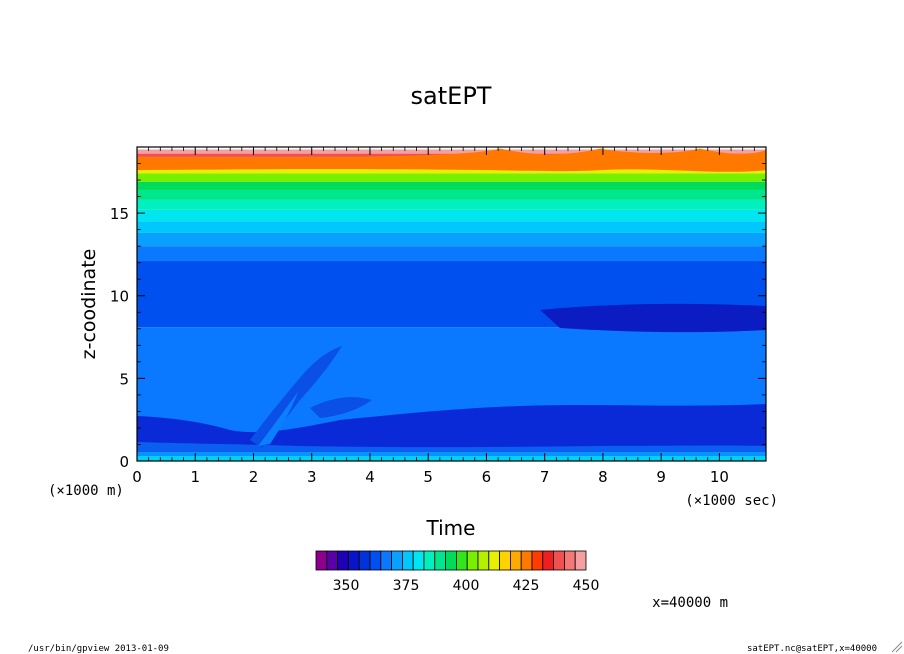 Image resolution: width=904 pixels, height=654 pixels. I want to click on colorbar-label-400: 400, so click(466, 586).